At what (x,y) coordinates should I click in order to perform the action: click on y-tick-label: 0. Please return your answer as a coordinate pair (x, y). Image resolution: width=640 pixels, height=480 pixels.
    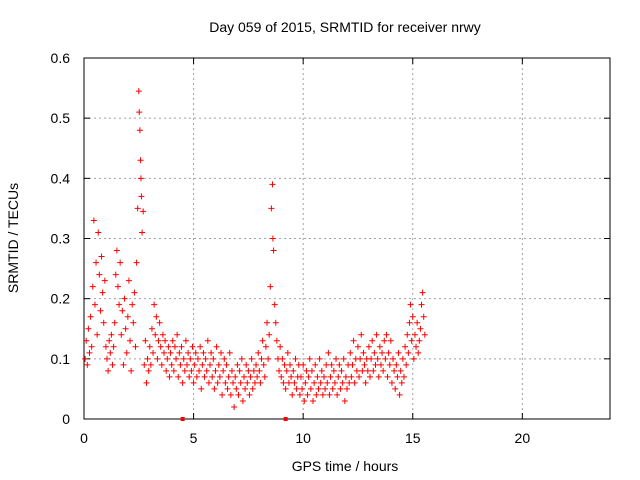
    Looking at the image, I should click on (66, 419).